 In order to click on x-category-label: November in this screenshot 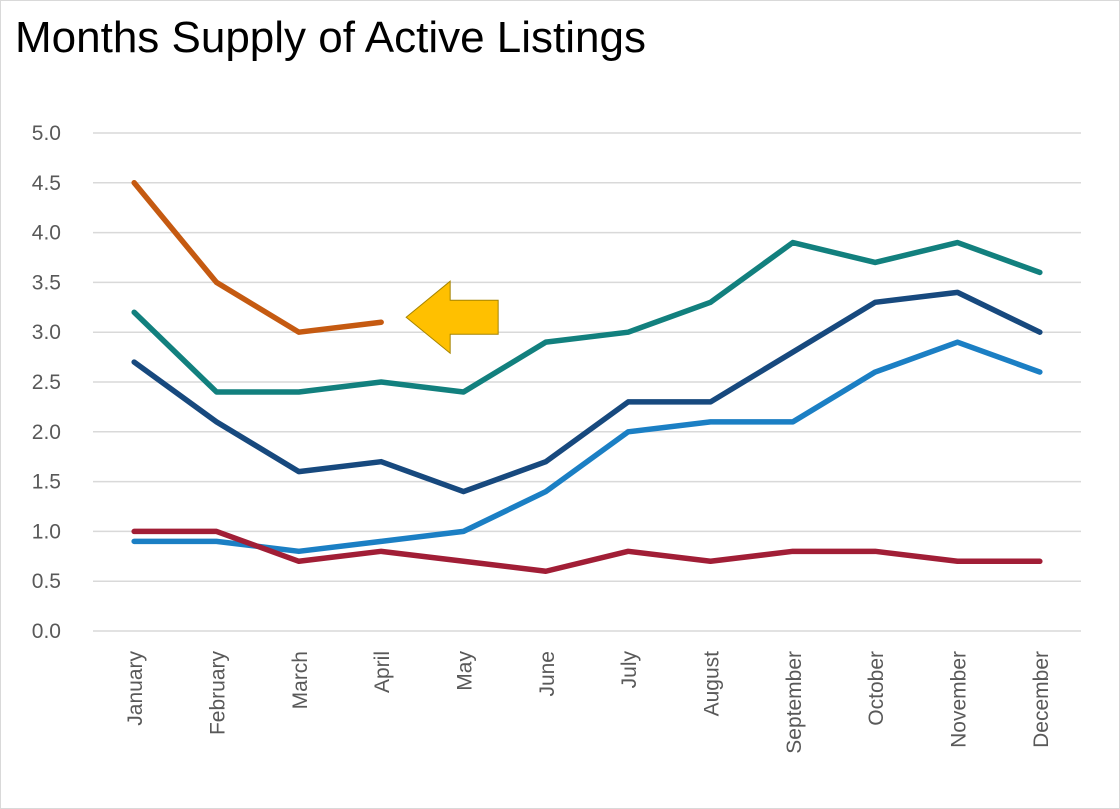, I will do `click(959, 699)`.